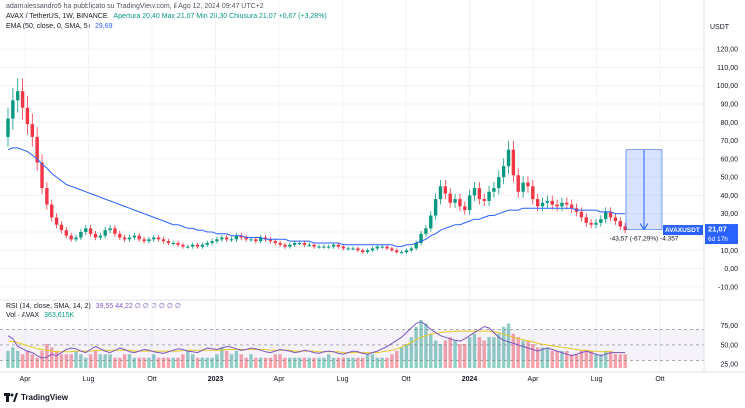 The height and width of the screenshot is (408, 745). I want to click on tradingview-footer: TradingView, so click(36, 397).